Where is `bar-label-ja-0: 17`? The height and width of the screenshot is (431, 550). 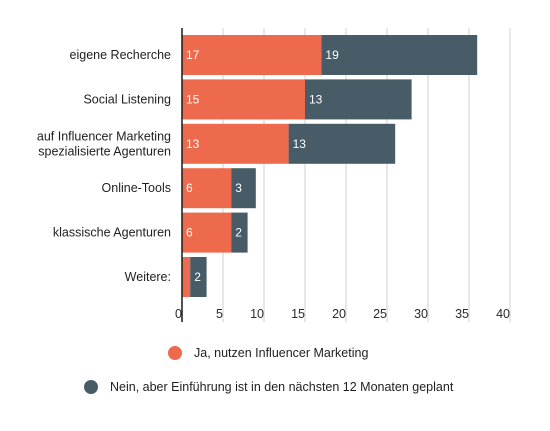 bar-label-ja-0: 17 is located at coordinates (193, 55).